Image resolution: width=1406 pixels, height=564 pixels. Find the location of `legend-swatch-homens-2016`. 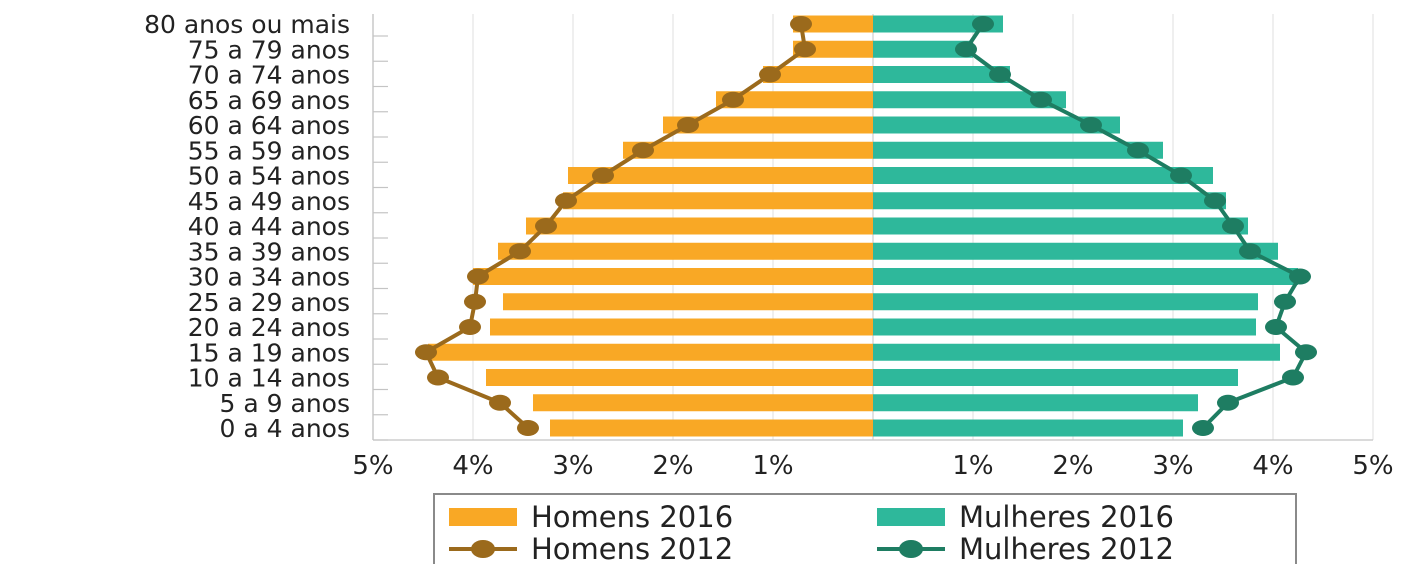

legend-swatch-homens-2016 is located at coordinates (483, 517).